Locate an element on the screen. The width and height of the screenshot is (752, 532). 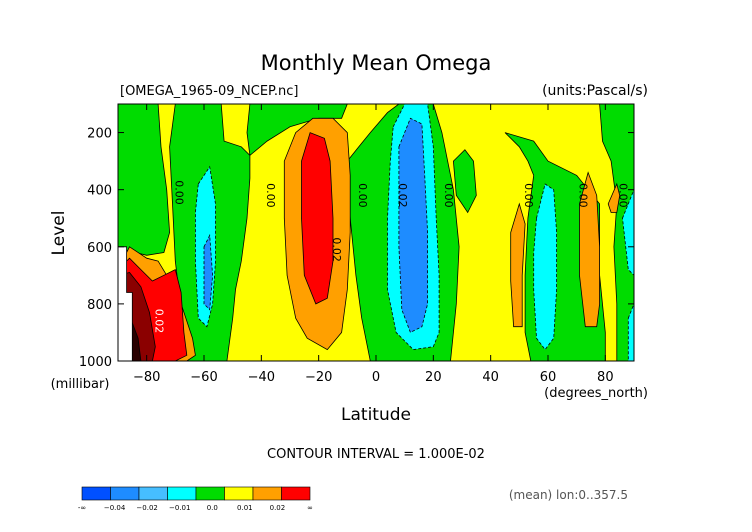
x-axis-units: (degrees_north) is located at coordinates (596, 393).